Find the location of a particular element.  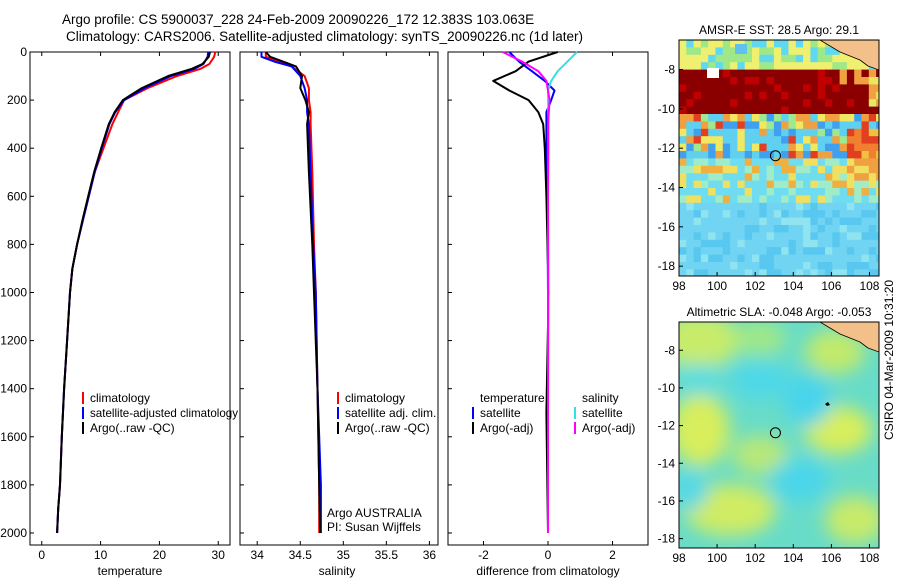

x-tick-label: 30 is located at coordinates (219, 555).